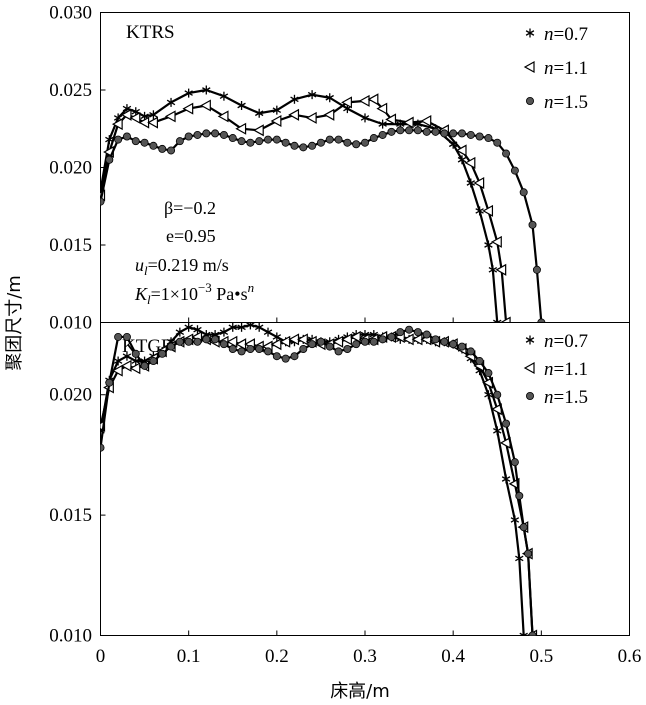 The height and width of the screenshot is (705, 646). I want to click on legend-label: n=1.1, so click(566, 68).